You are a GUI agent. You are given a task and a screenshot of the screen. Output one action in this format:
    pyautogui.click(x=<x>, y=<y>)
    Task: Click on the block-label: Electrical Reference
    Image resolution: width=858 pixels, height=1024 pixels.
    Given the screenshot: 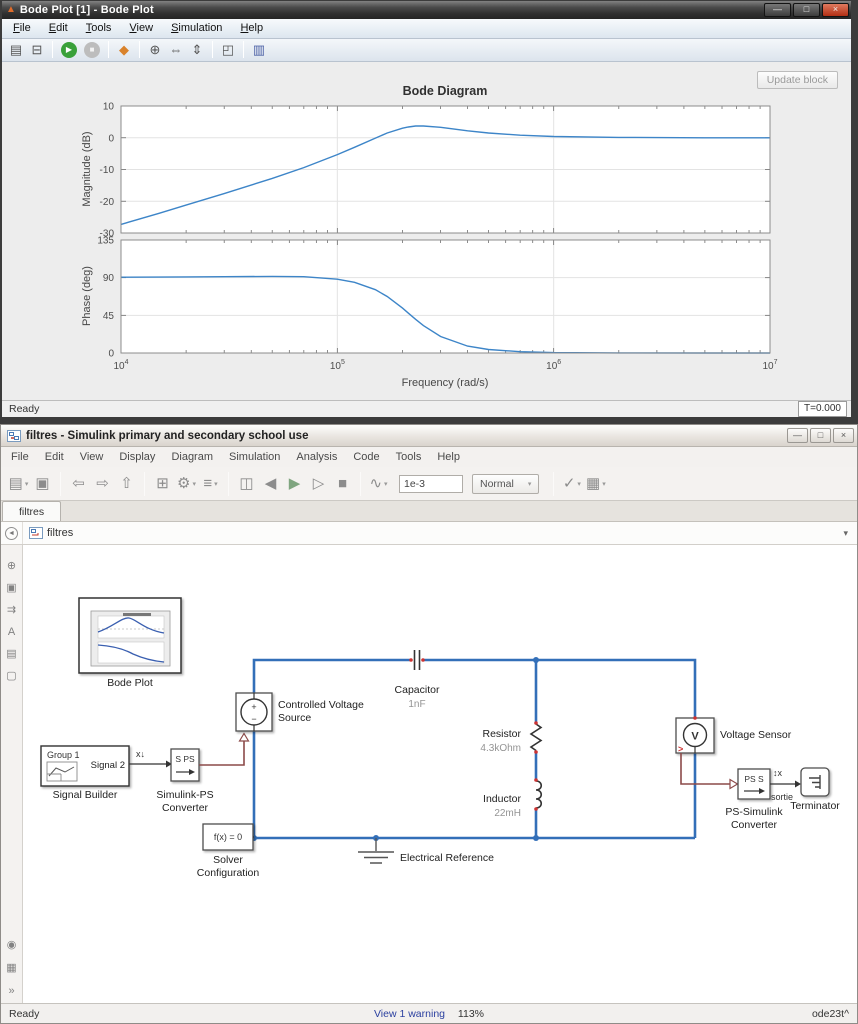 What is the action you would take?
    pyautogui.click(x=447, y=858)
    